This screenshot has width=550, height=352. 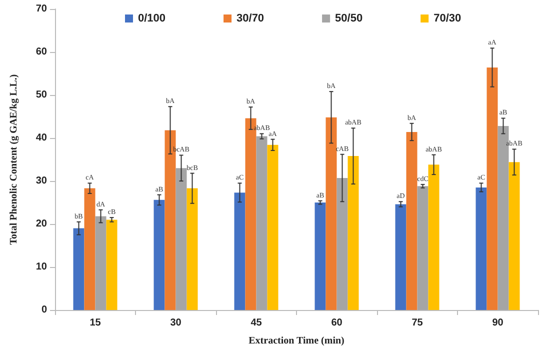 What do you see at coordinates (96, 323) in the screenshot?
I see `x-tick-label: 15` at bounding box center [96, 323].